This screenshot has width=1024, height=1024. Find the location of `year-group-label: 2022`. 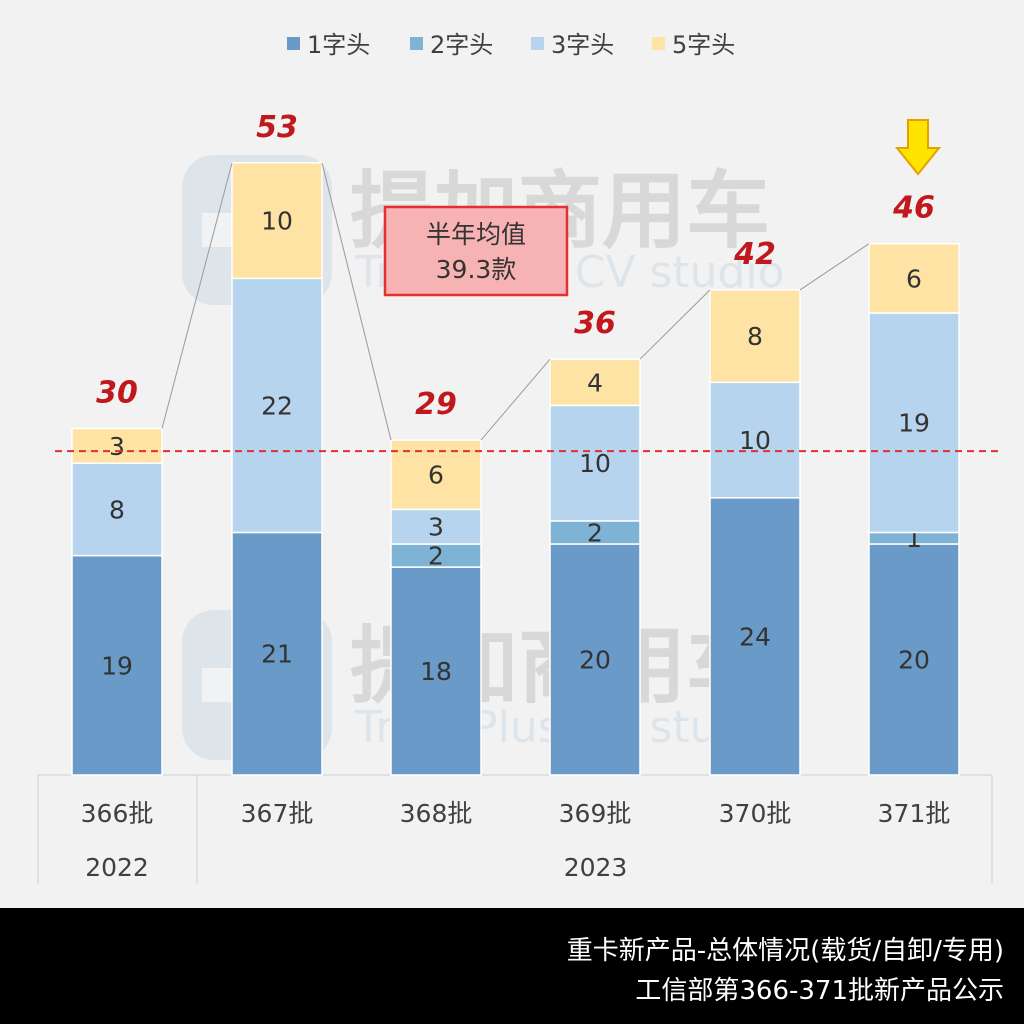

year-group-label: 2022 is located at coordinates (117, 867).